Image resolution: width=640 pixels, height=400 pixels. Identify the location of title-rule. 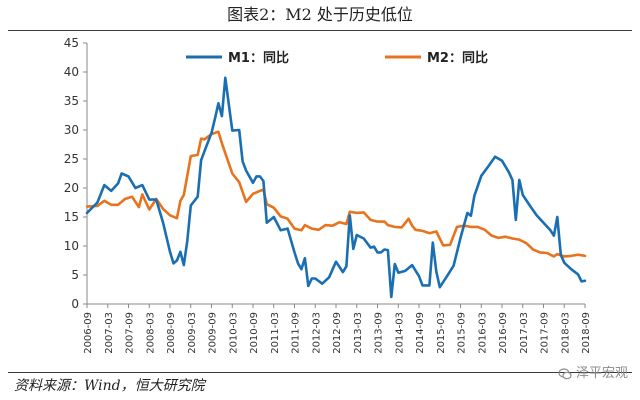
(320, 30).